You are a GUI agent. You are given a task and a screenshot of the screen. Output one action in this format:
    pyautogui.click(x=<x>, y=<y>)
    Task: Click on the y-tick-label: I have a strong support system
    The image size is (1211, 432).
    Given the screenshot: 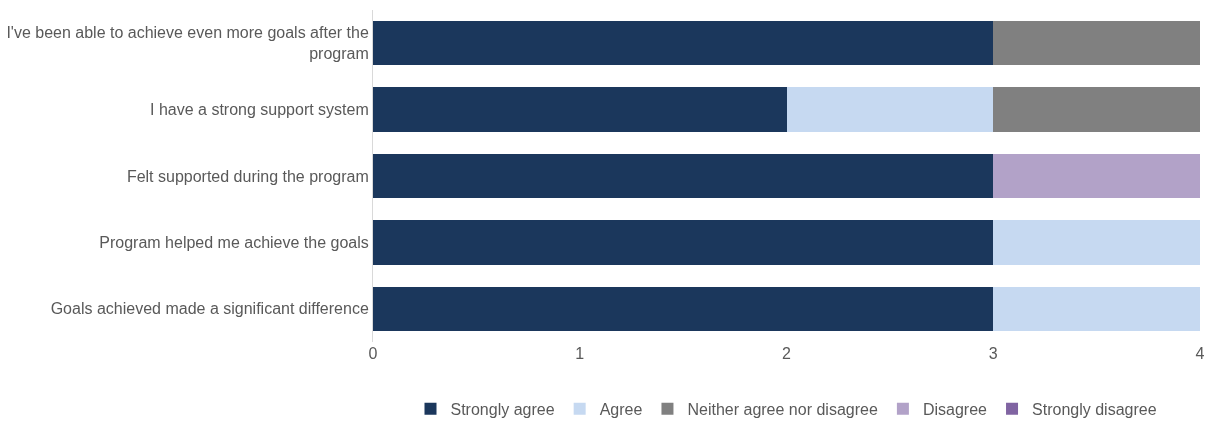 What is the action you would take?
    pyautogui.click(x=259, y=110)
    